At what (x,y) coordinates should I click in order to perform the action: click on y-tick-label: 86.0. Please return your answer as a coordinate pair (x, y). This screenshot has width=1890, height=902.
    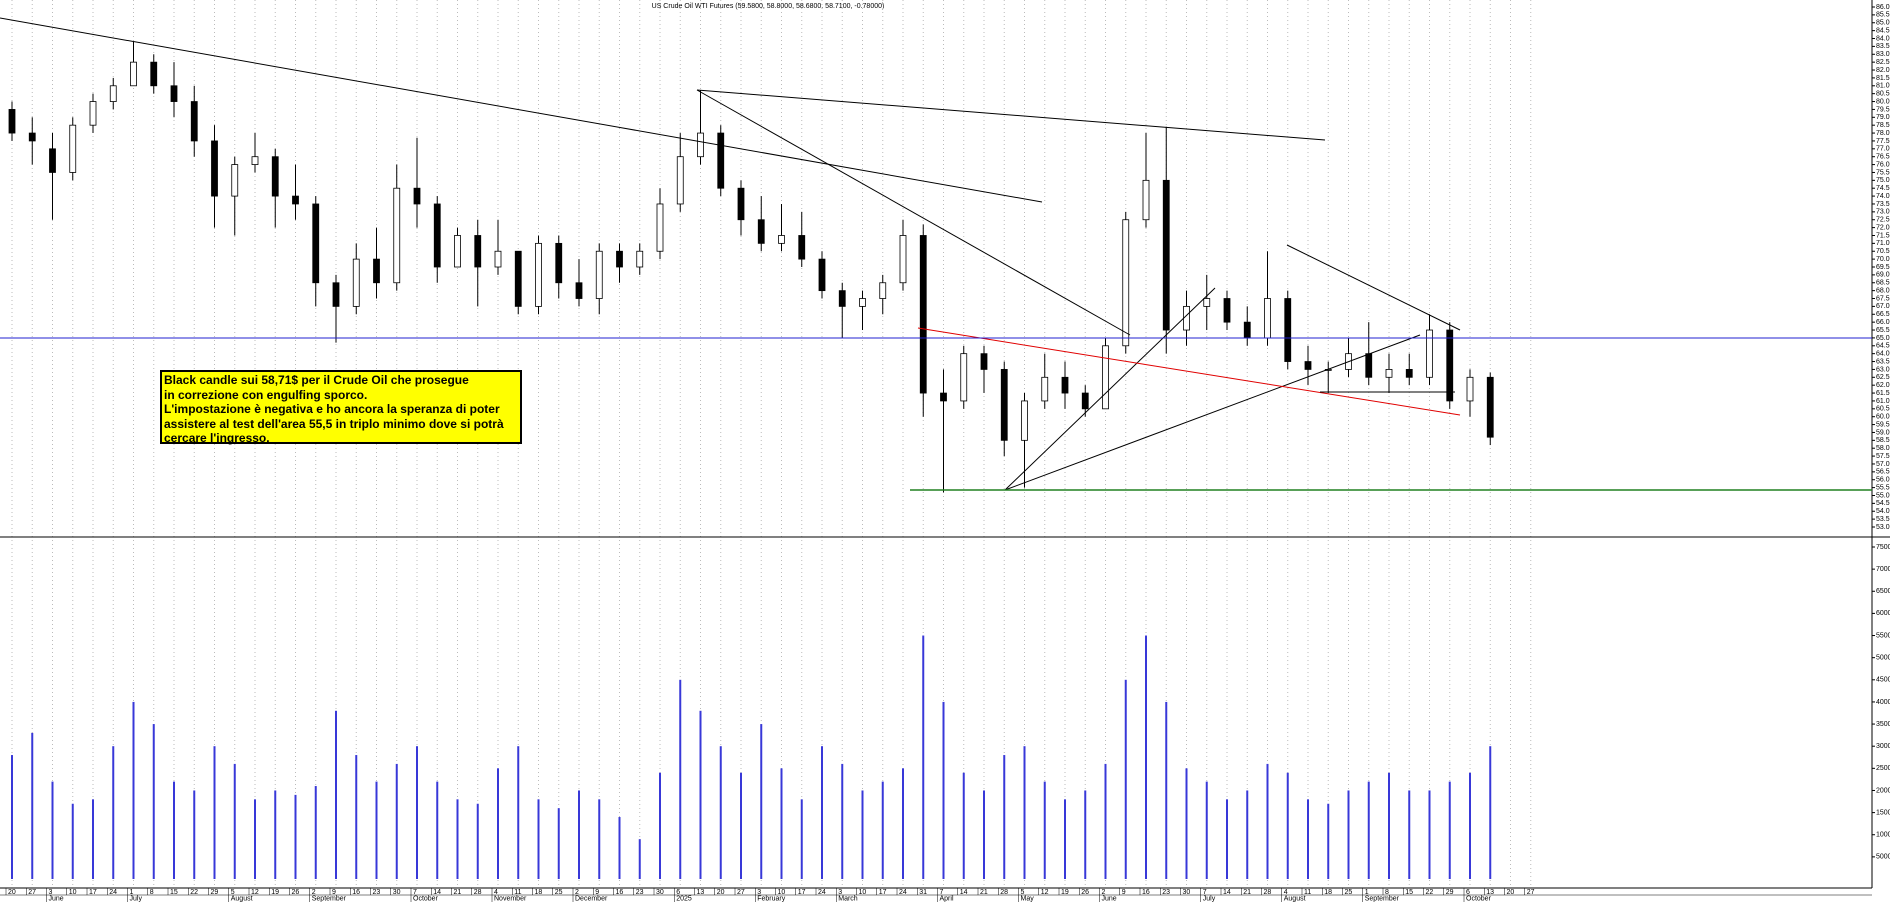
    Looking at the image, I should click on (1883, 7).